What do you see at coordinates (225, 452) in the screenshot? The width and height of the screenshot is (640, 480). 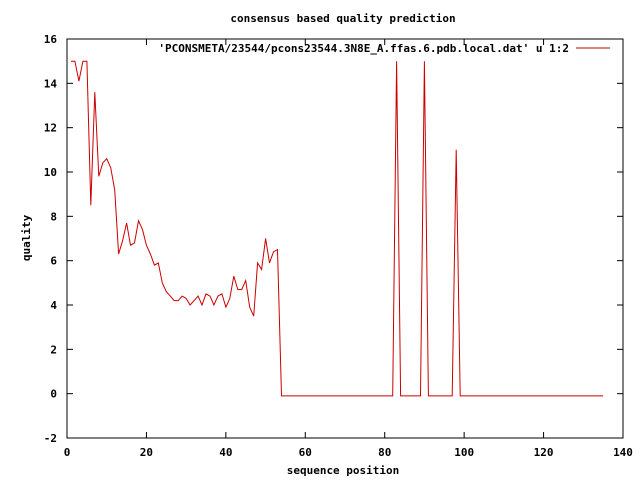 I see `x-tick-label: 40` at bounding box center [225, 452].